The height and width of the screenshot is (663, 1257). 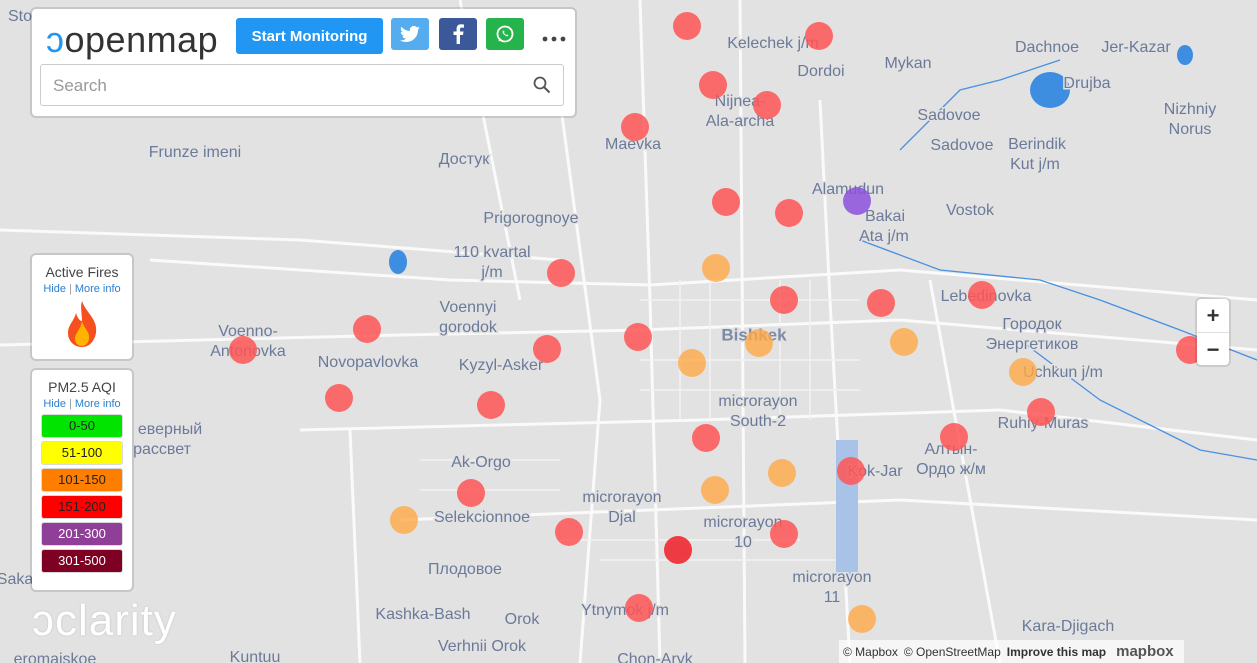 I want to click on place-label: Drujba, so click(x=1086, y=83).